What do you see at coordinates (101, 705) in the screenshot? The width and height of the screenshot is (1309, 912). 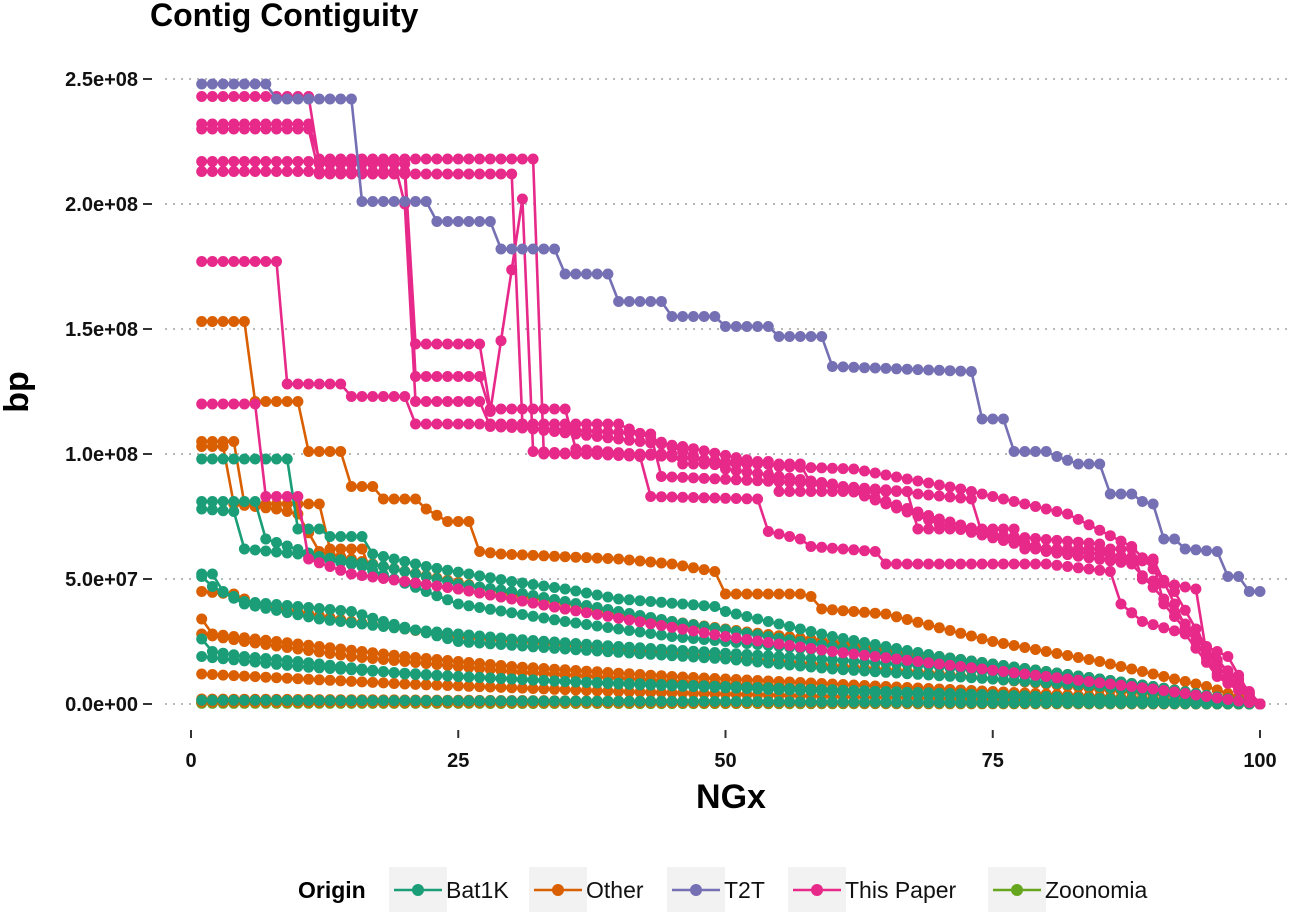 I see `y-tick-label: 0.0e+00` at bounding box center [101, 705].